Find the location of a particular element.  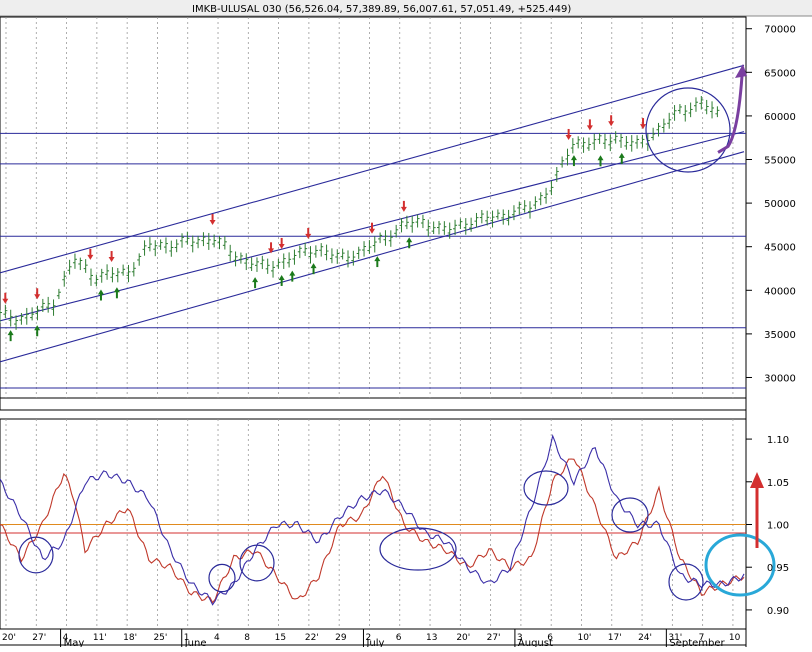

x-tick-label: 11' is located at coordinates (100, 638).